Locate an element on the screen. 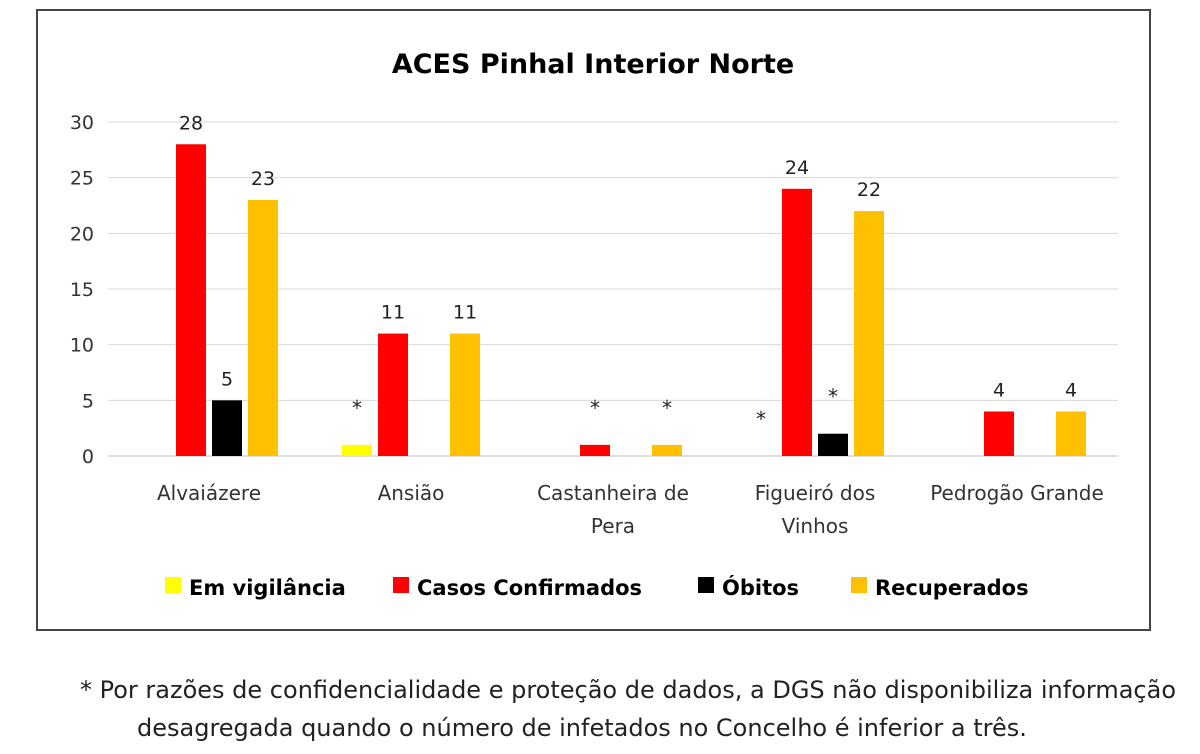 This screenshot has width=1200, height=754. y-tick-label: 25 is located at coordinates (82, 179).